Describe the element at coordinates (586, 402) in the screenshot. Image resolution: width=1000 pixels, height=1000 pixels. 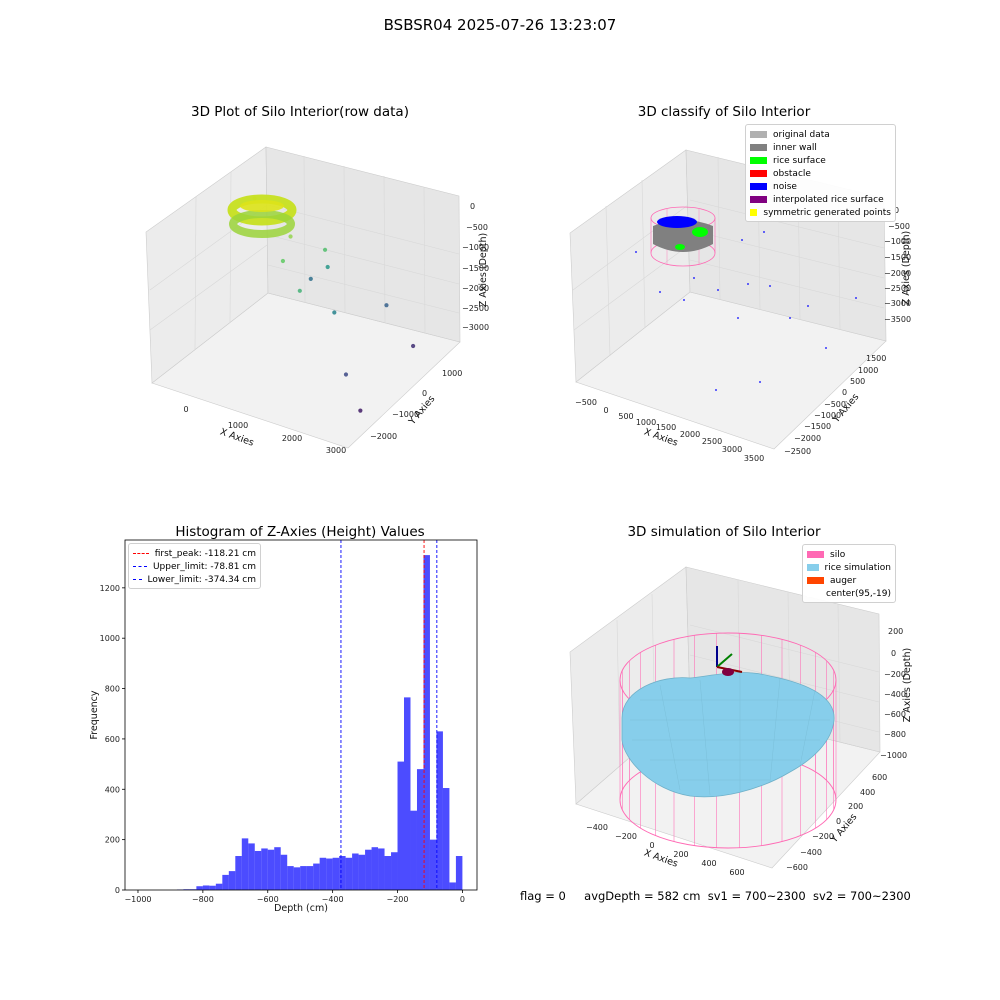
I see `classify-x-tick: −500` at that location.